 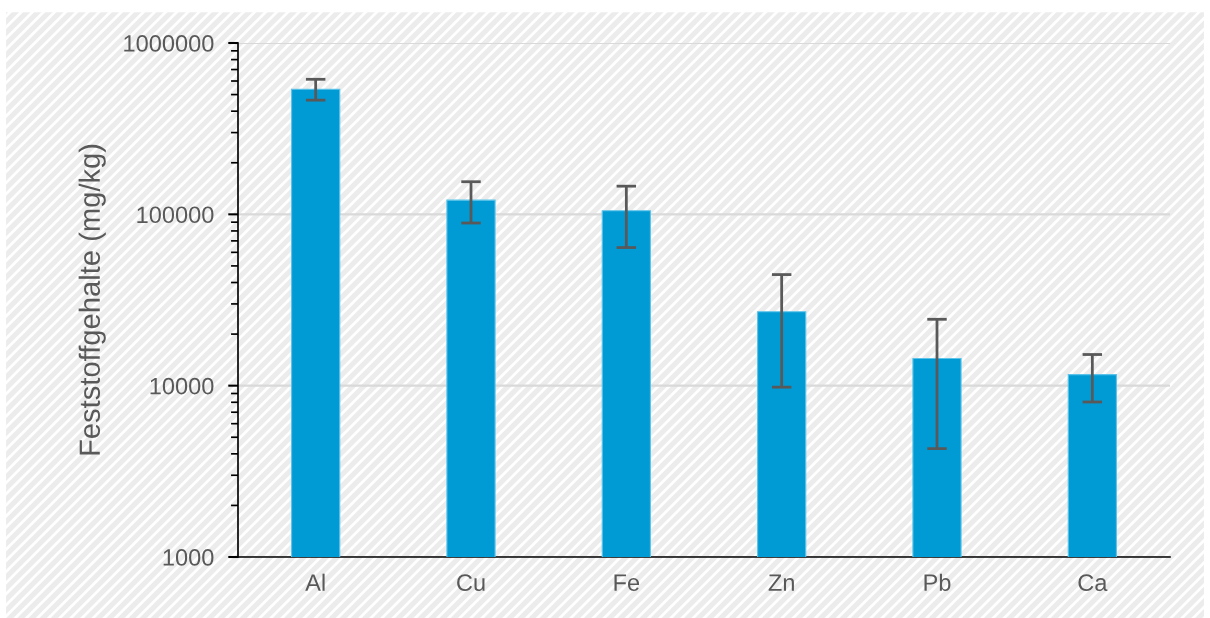 What do you see at coordinates (182, 386) in the screenshot?
I see `y-tick-label: 10000` at bounding box center [182, 386].